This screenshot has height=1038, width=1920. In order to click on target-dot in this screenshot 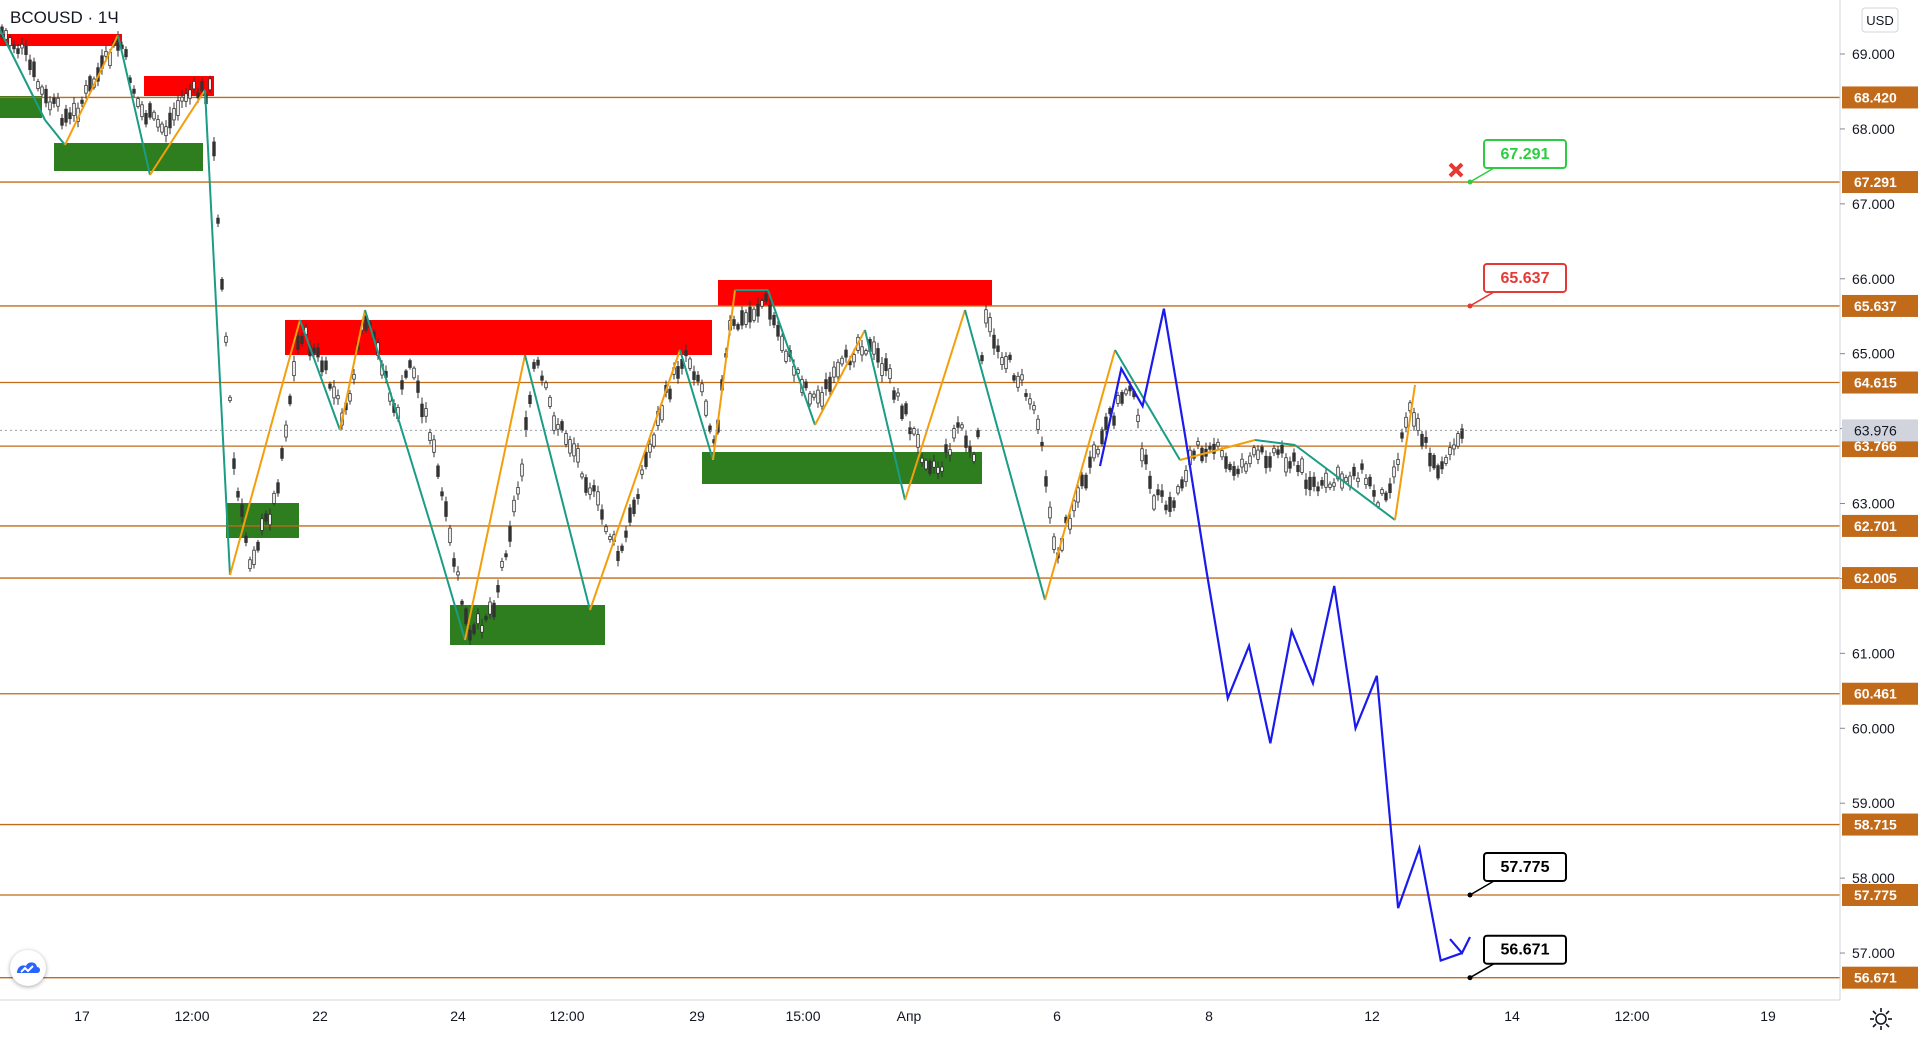, I will do `click(1470, 895)`.